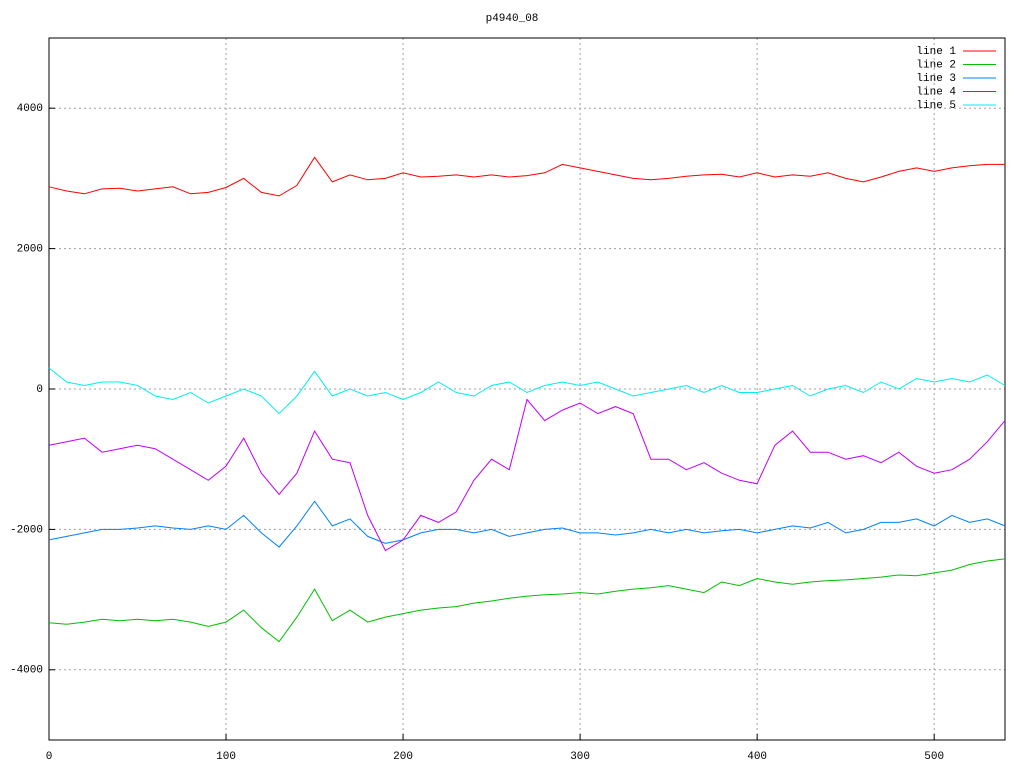 The image size is (1024, 768). What do you see at coordinates (403, 757) in the screenshot?
I see `x-tick-label: 200` at bounding box center [403, 757].